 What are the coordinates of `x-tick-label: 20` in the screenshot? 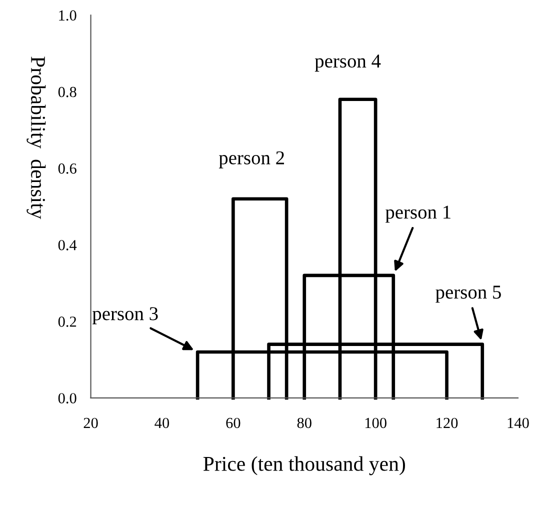 It's located at (91, 423).